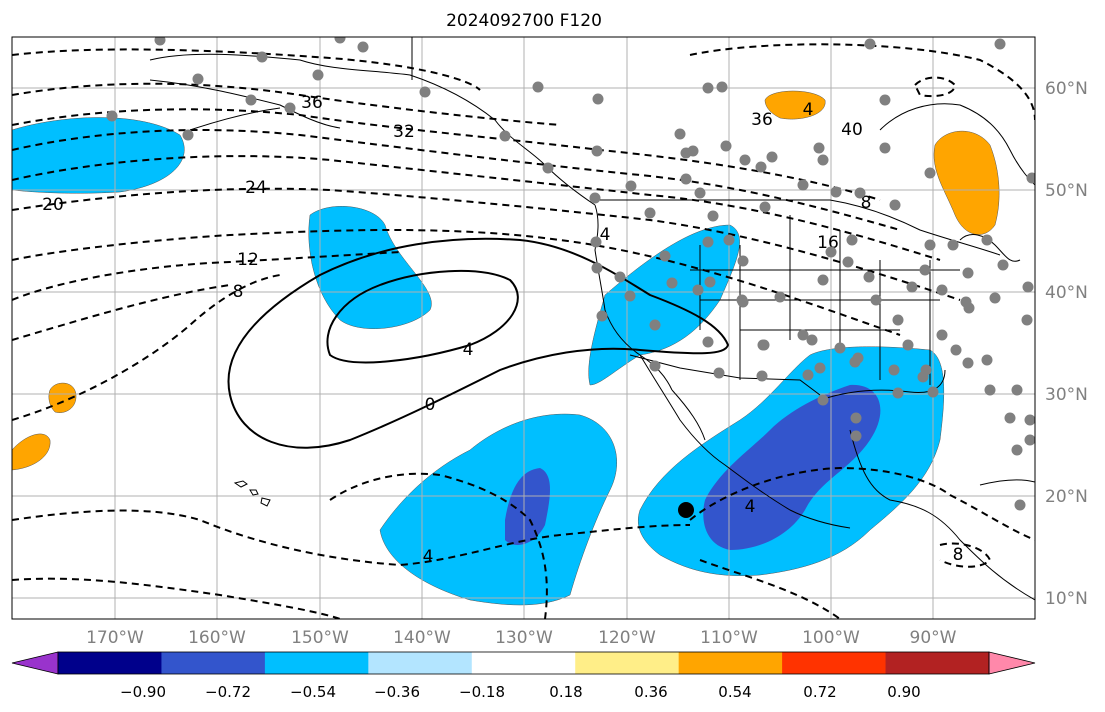  I want to click on contour-label: 32, so click(404, 132).